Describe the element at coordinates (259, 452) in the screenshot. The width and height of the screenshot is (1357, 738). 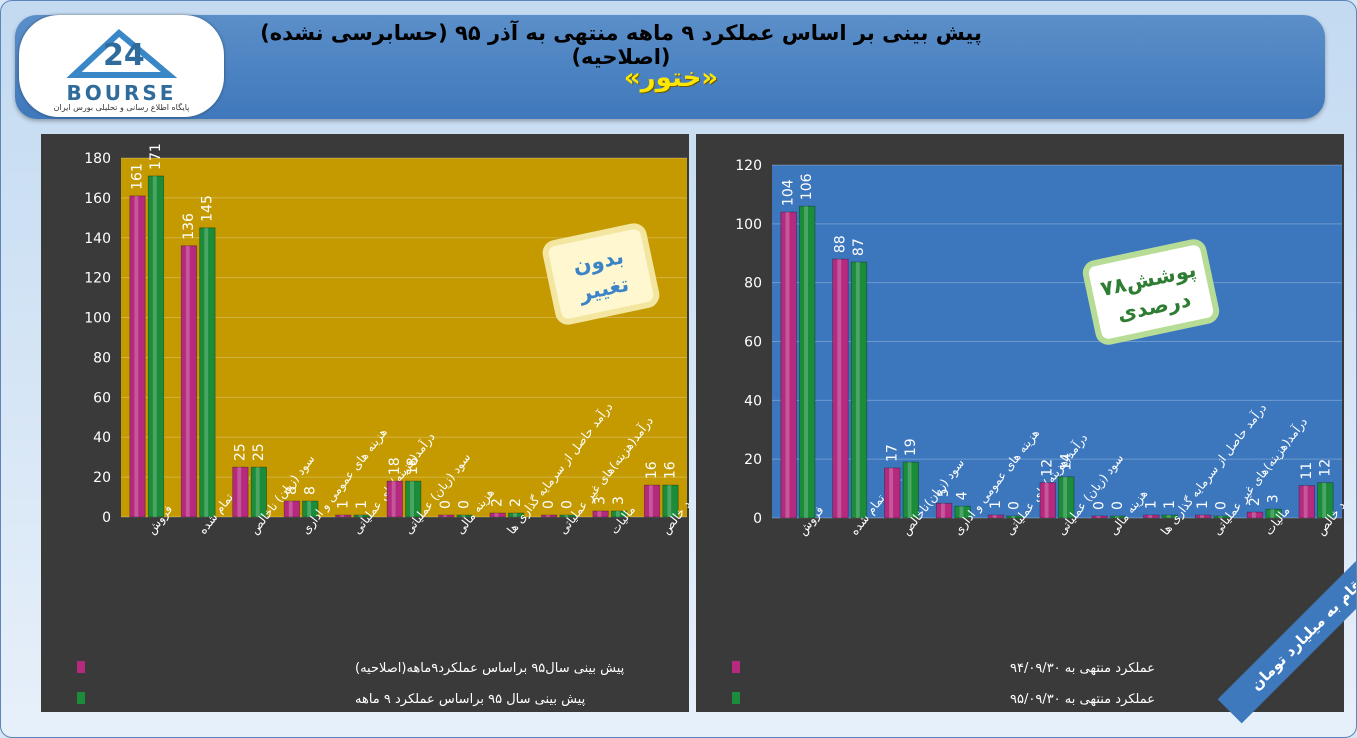
I see `data-label: 25` at that location.